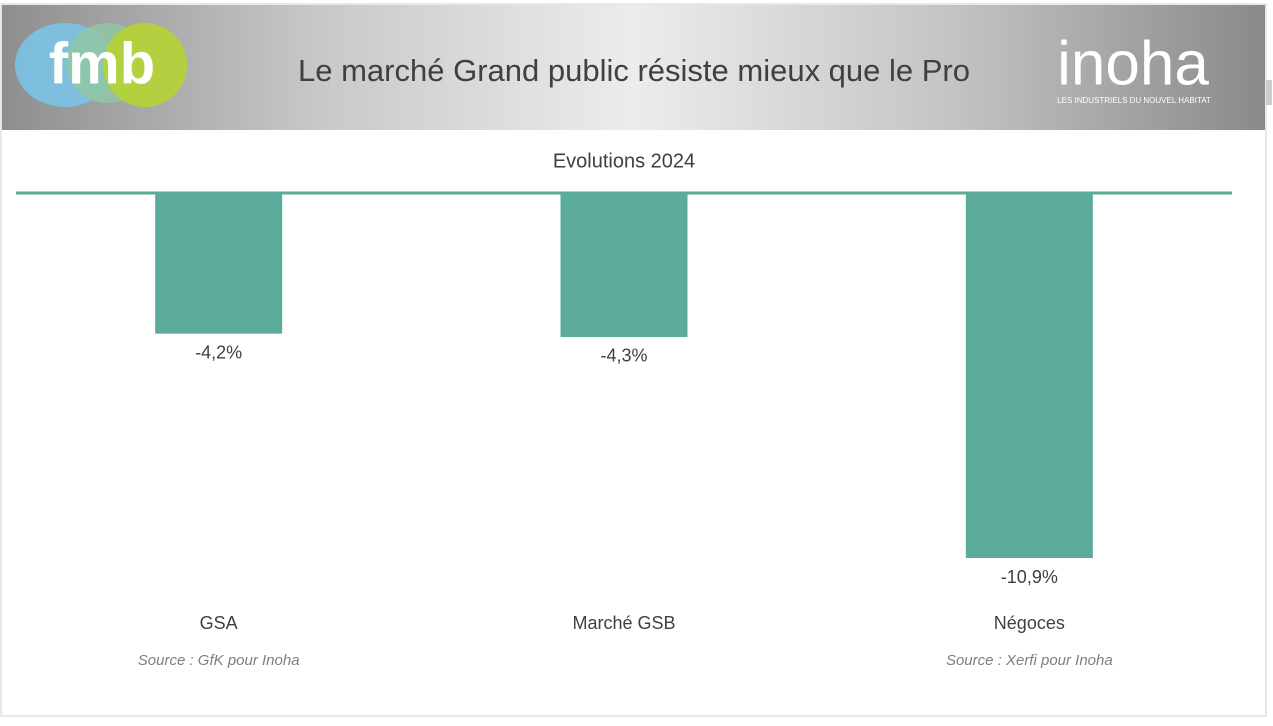  I want to click on fmb-logo-text: fmb, so click(102, 63).